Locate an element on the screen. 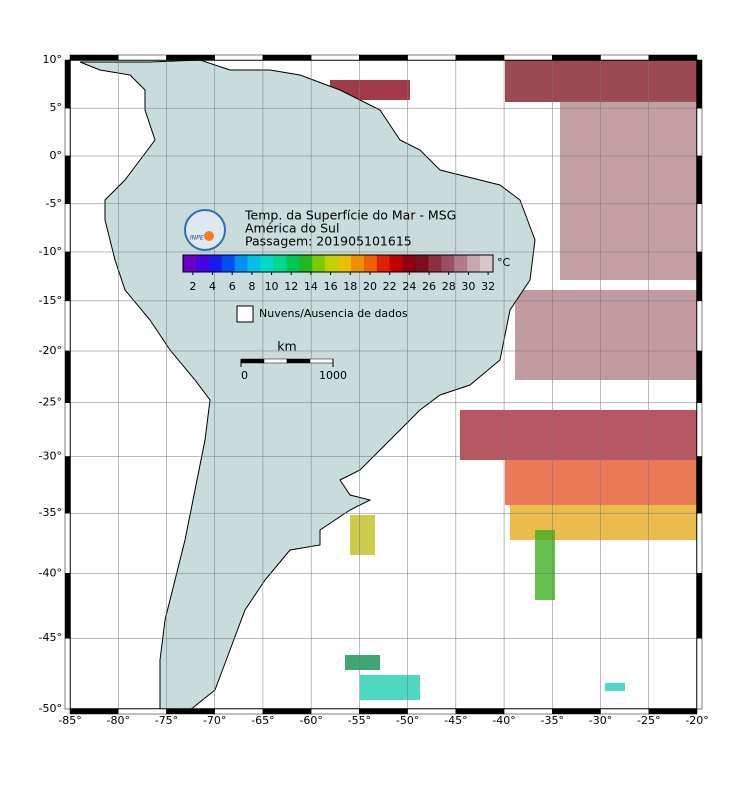 This screenshot has width=741, height=785. colorbar-tick-label: 4 is located at coordinates (212, 286).